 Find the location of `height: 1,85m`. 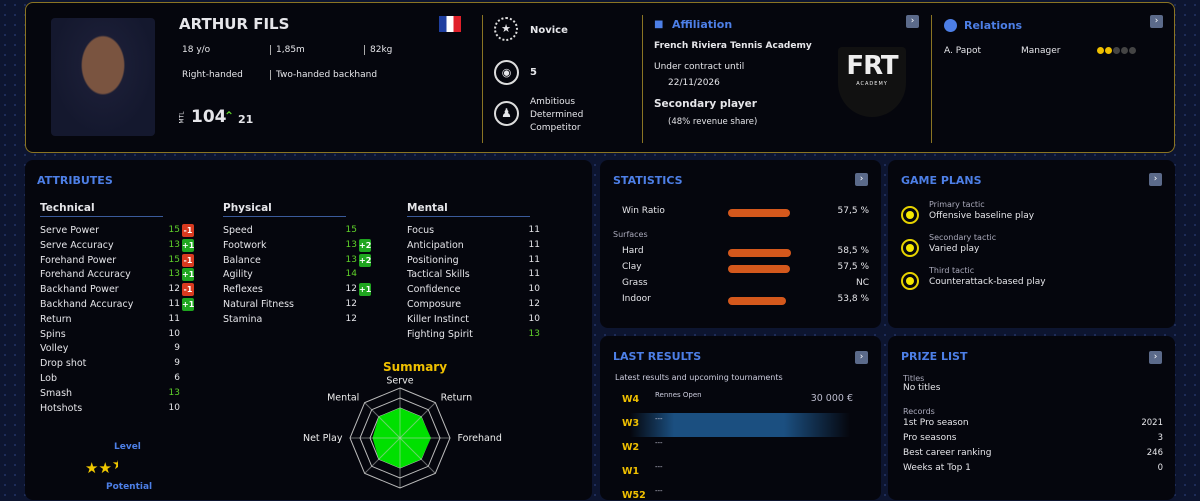

height: 1,85m is located at coordinates (287, 50).